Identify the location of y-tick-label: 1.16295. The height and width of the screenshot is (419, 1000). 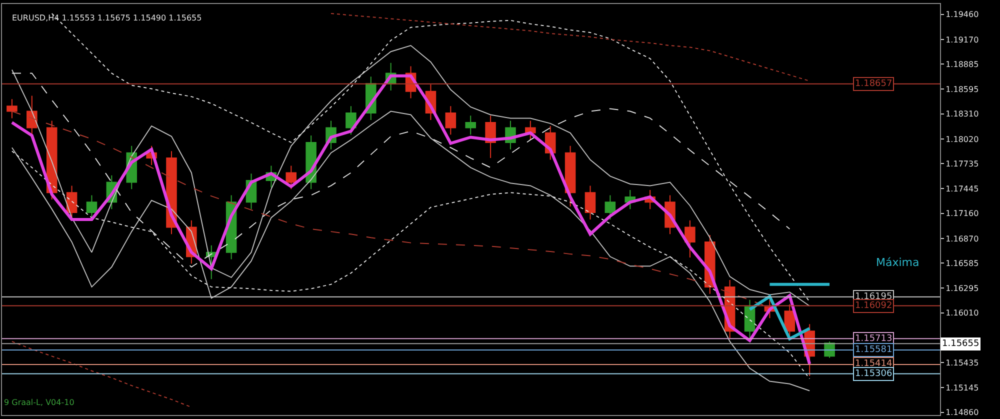
(962, 289).